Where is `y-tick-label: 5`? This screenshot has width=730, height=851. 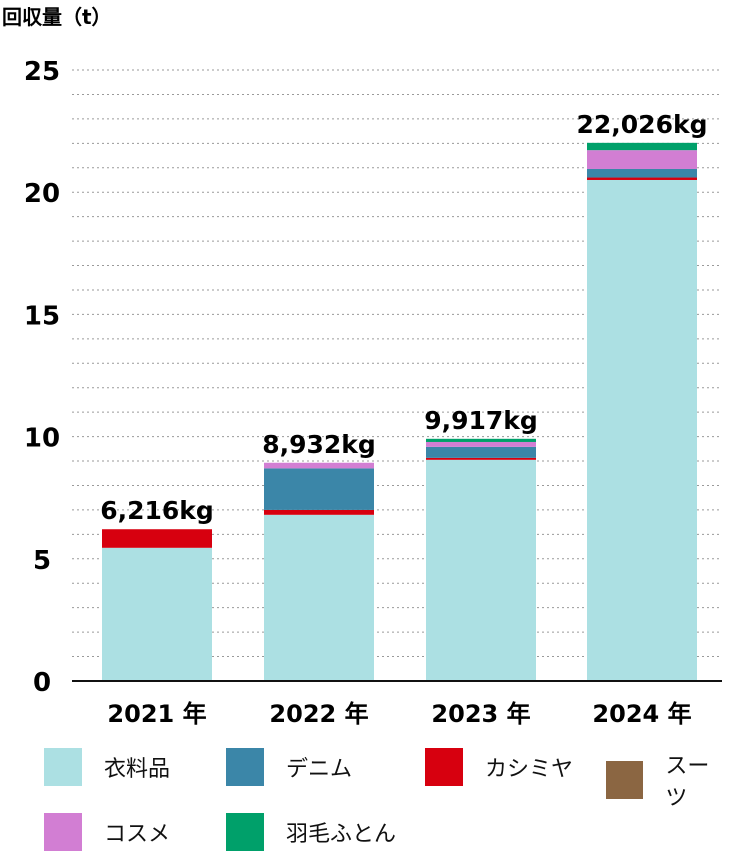 y-tick-label: 5 is located at coordinates (42, 561).